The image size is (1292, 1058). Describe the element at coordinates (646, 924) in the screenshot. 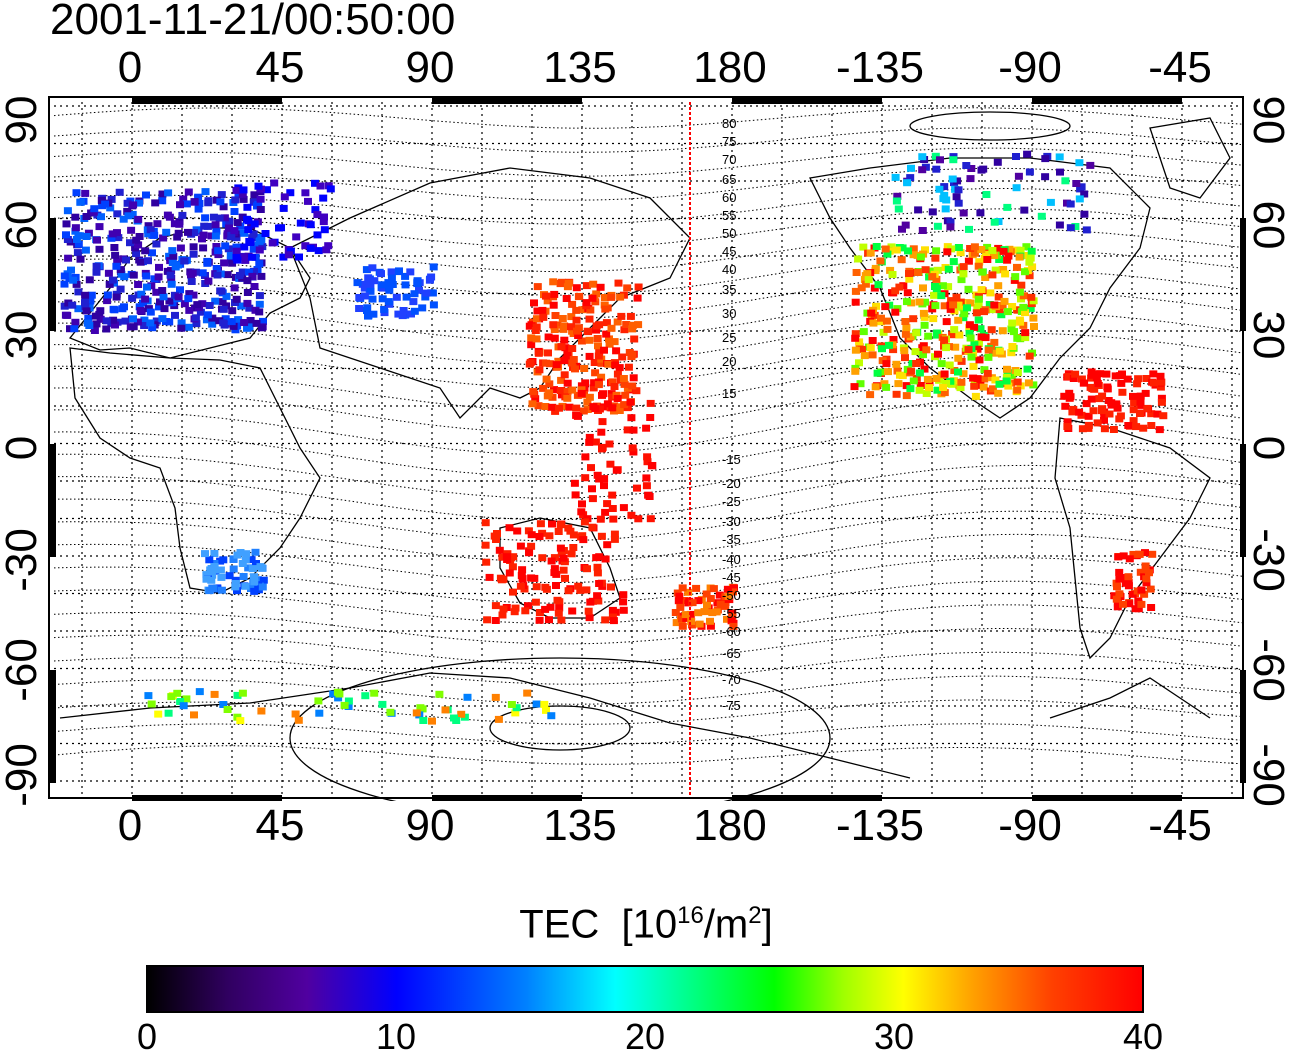

I see `colorbar-title: TEC [1016/m2]` at that location.